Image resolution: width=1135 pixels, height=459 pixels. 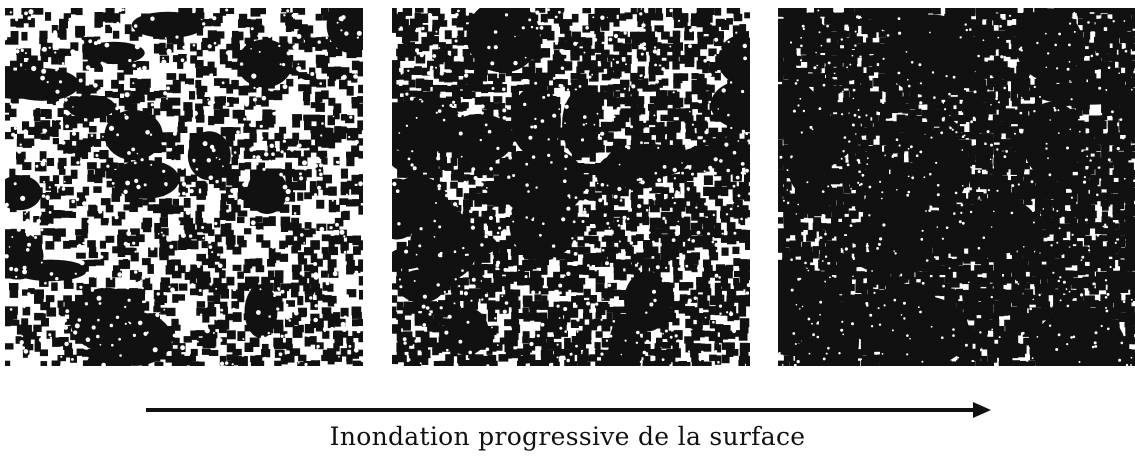 What do you see at coordinates (567, 436) in the screenshot?
I see `caption: Inondation progressive de la surface` at bounding box center [567, 436].